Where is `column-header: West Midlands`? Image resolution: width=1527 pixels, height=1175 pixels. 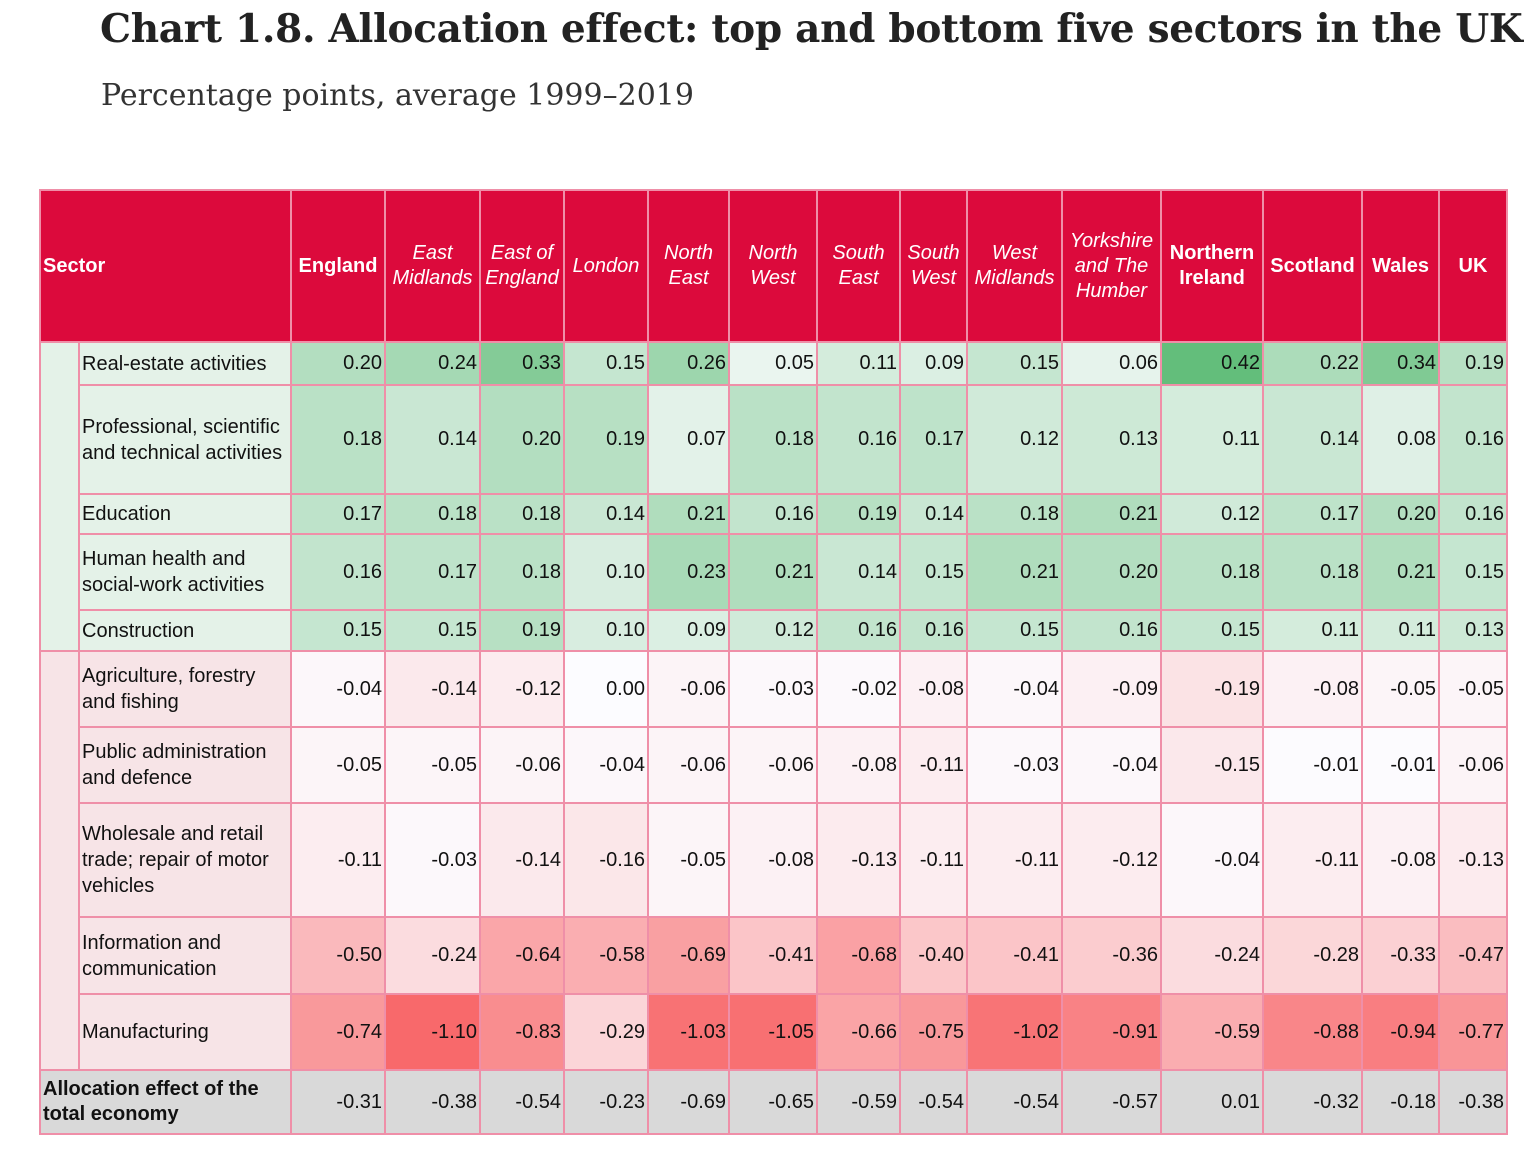
column-header: West Midlands is located at coordinates (1014, 266).